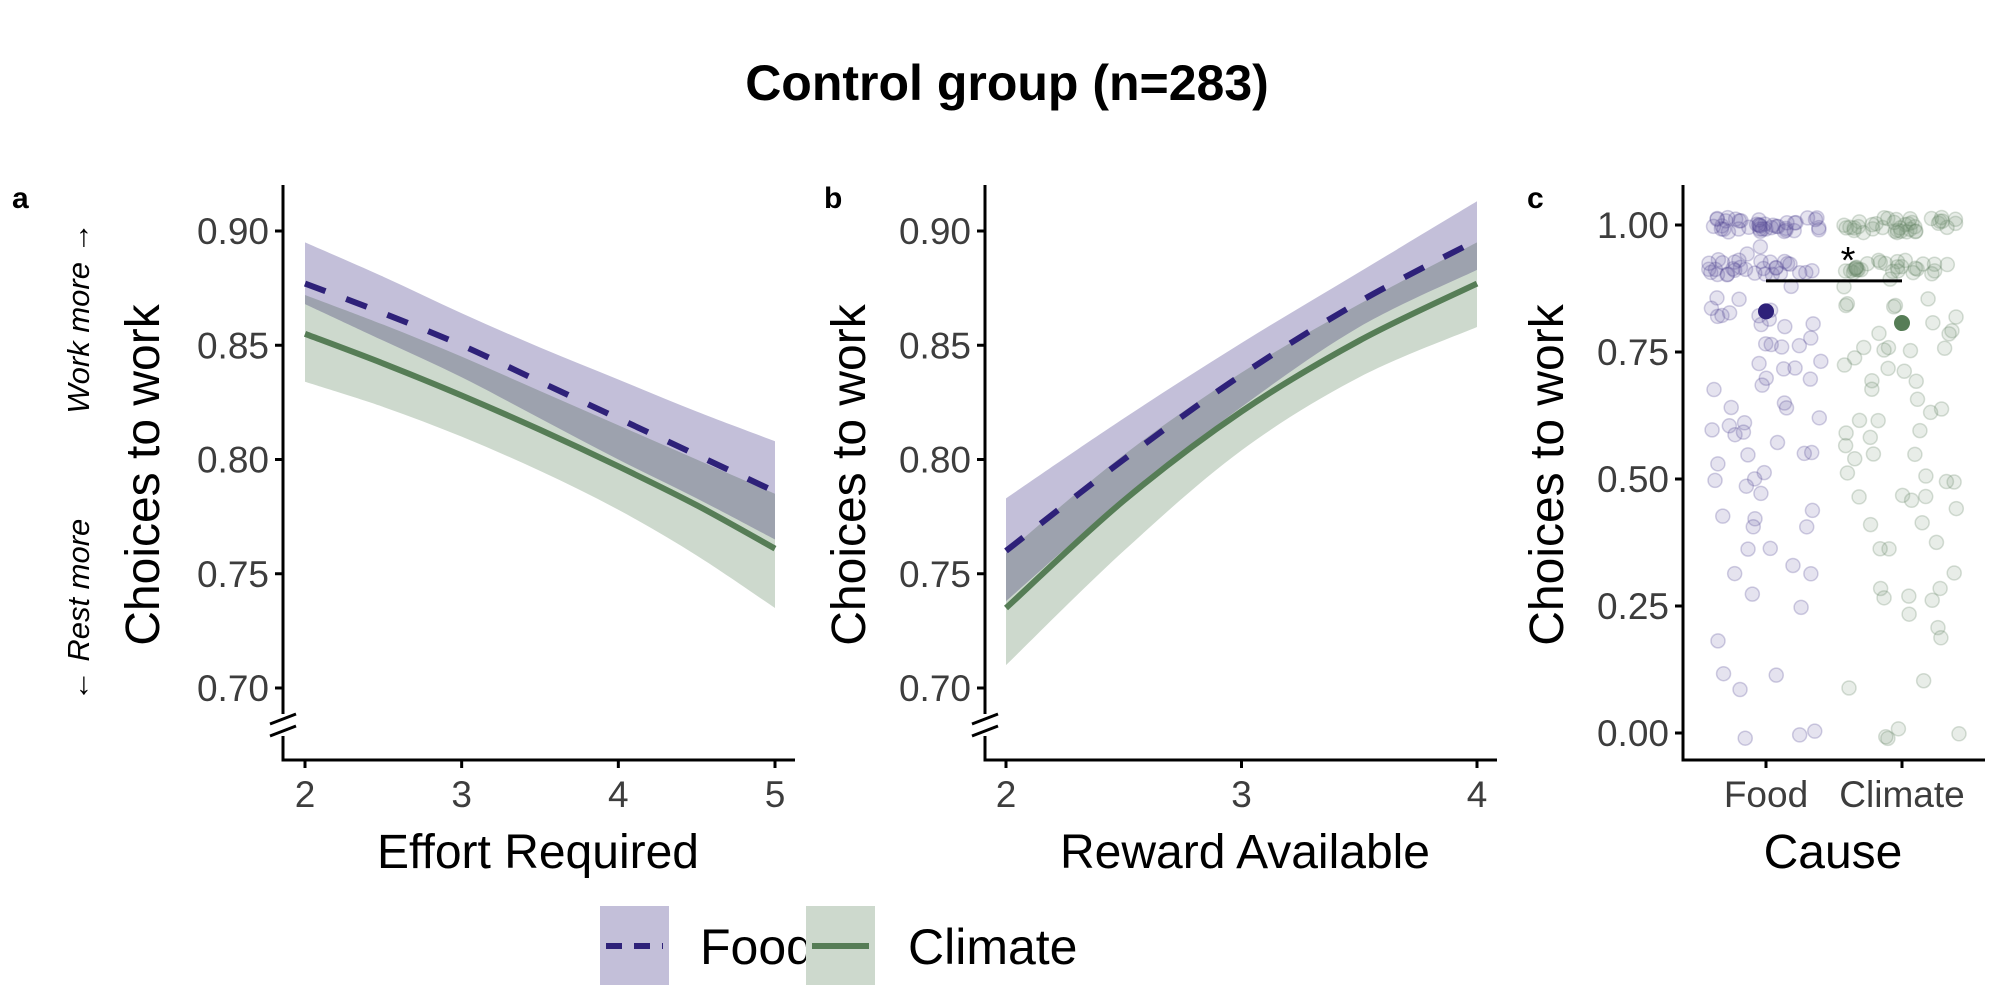 Image resolution: width=2000 pixels, height=1000 pixels. I want to click on y-axis-label: Choices to work, so click(1547, 474).